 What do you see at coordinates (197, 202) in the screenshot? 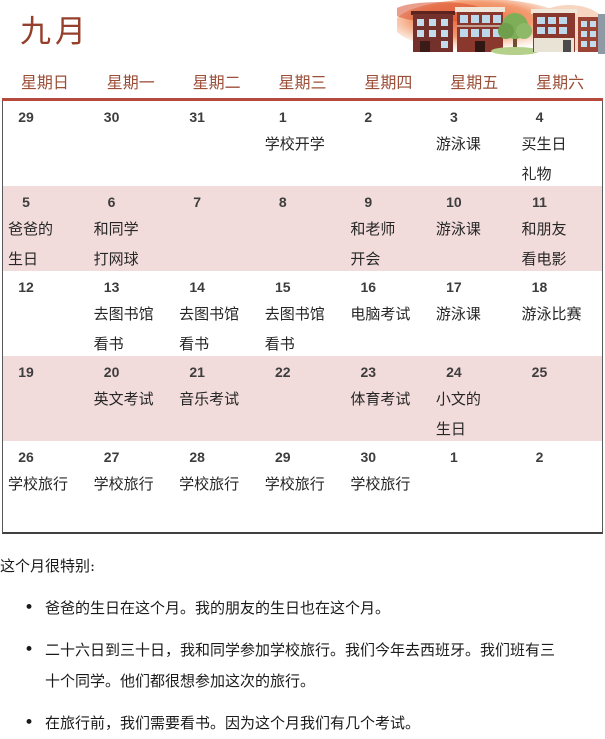
I see `cell-date: 7` at bounding box center [197, 202].